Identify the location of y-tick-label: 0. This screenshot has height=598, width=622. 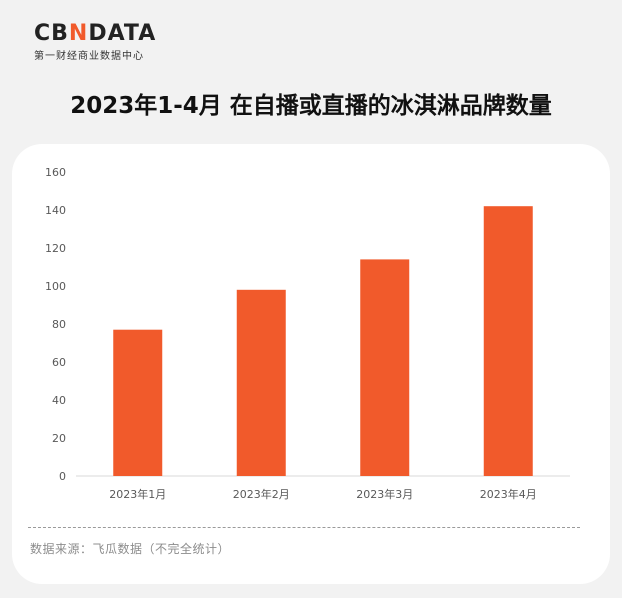
(62, 476).